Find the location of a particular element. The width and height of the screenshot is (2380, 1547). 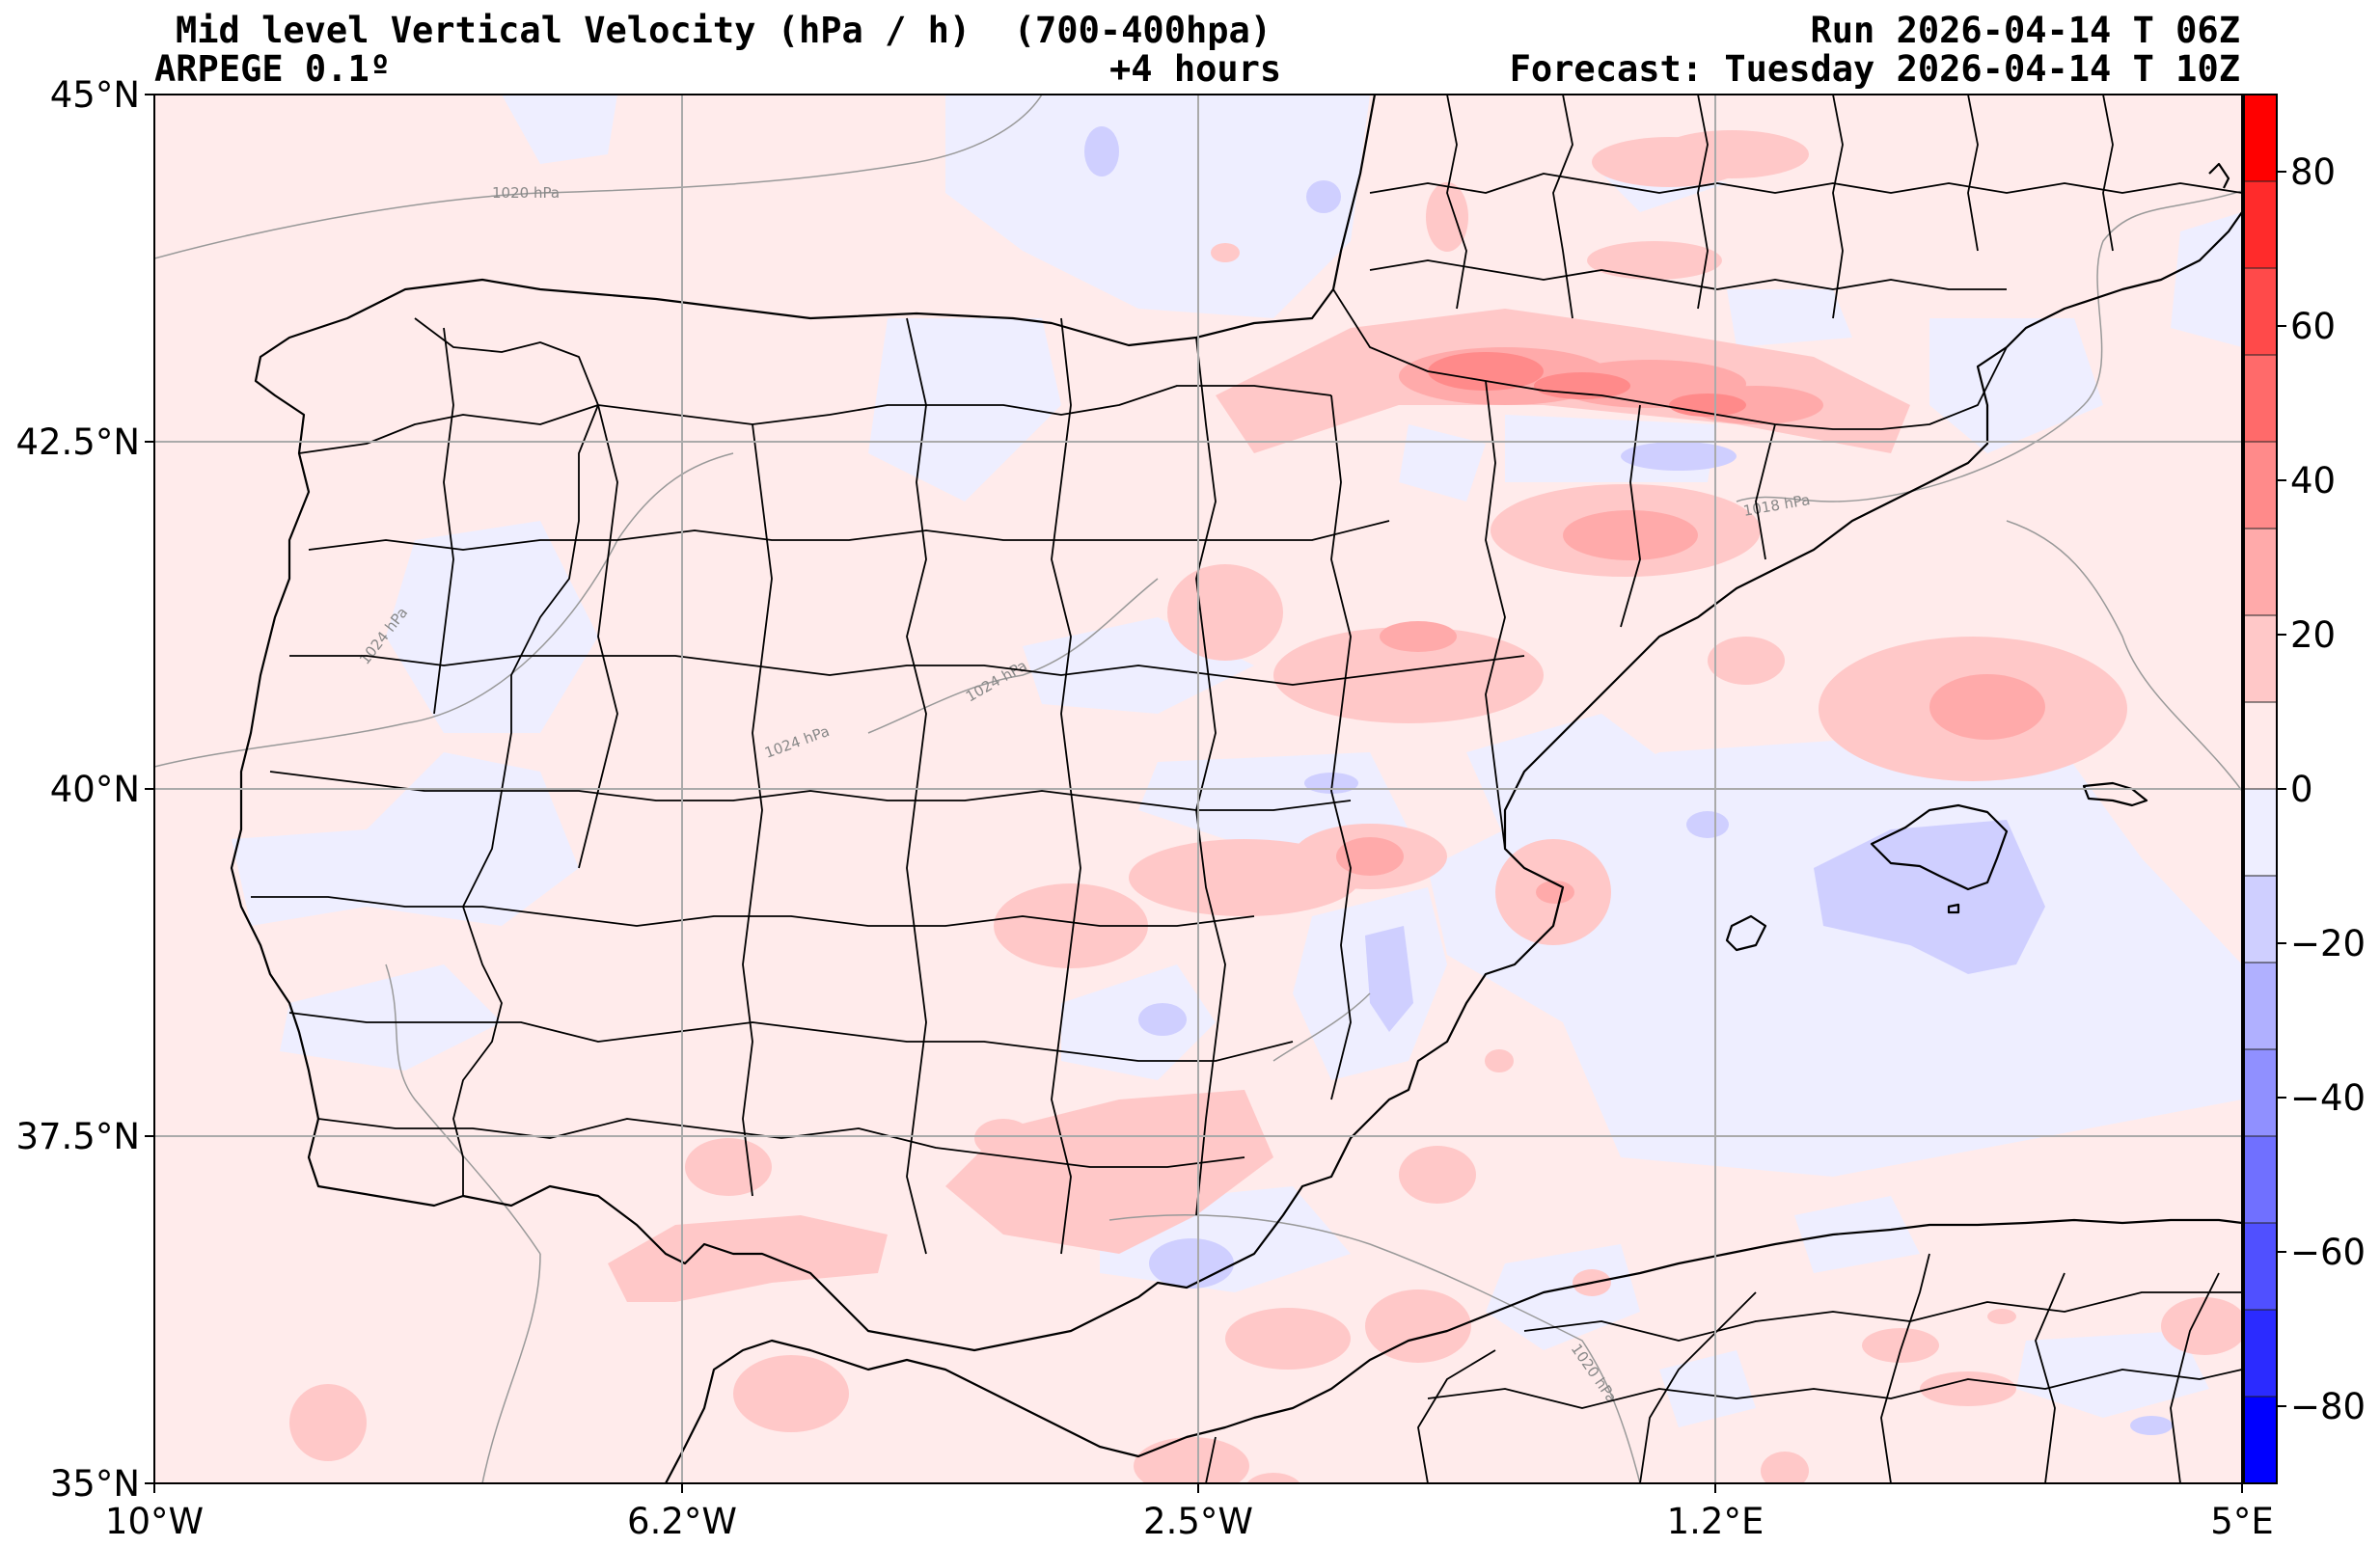

colorbar-tick-label: 40 is located at coordinates (2313, 481).